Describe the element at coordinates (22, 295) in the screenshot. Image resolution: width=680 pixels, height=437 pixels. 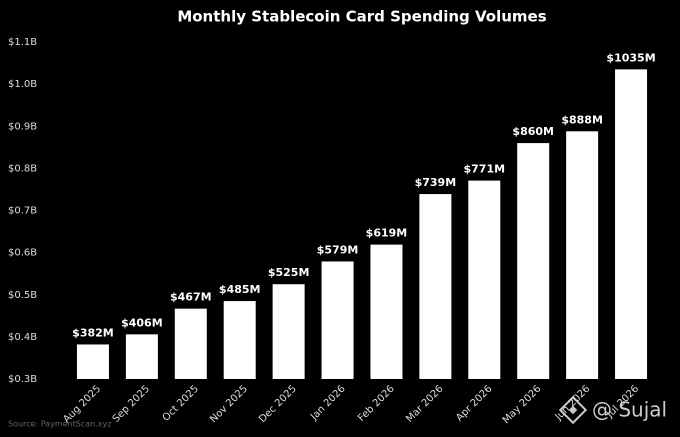
I see `y-tick-label: $0.5B` at that location.